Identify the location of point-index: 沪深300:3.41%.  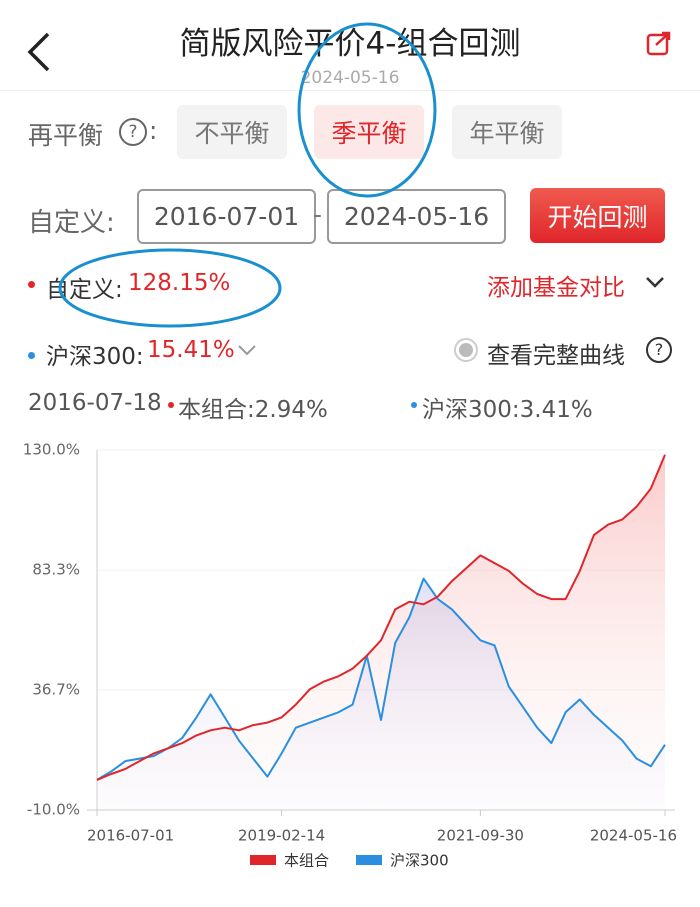
(507, 410).